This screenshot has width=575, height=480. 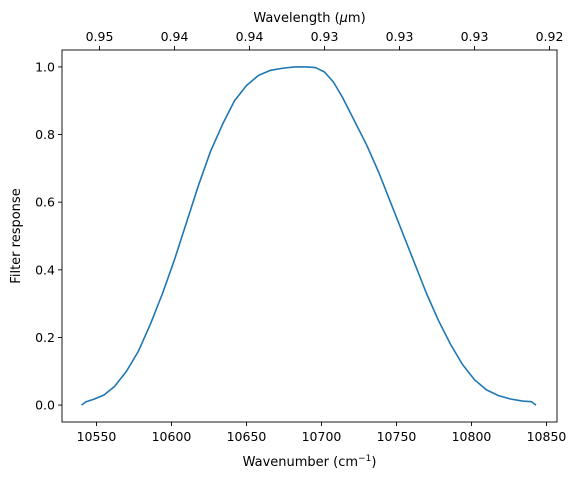 What do you see at coordinates (45, 337) in the screenshot?
I see `y-tick-label: 0.2` at bounding box center [45, 337].